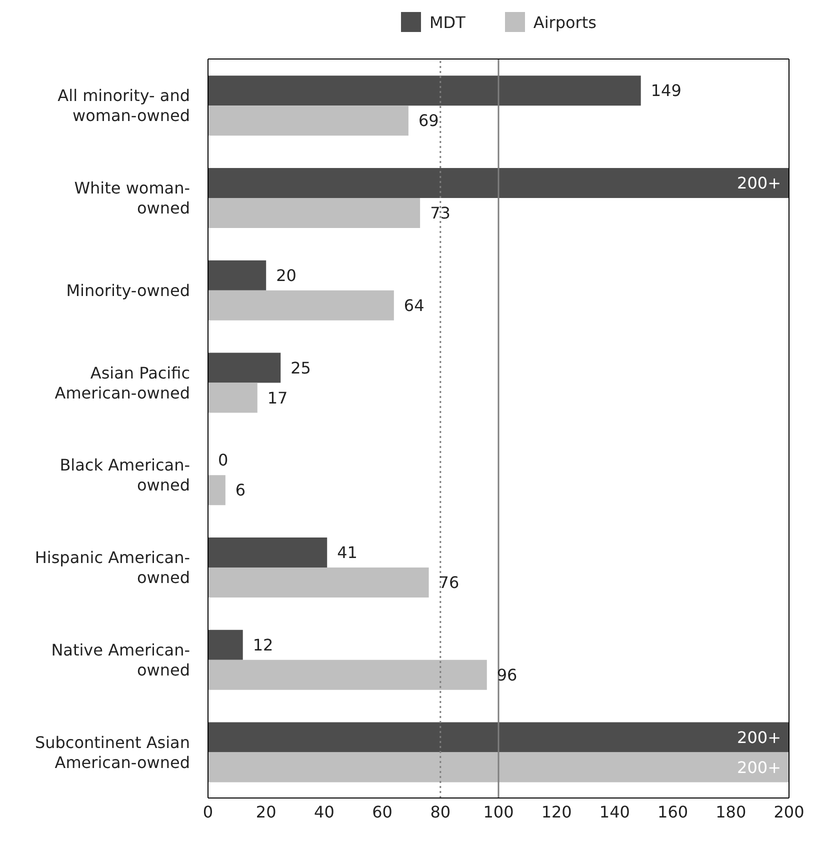  Describe the element at coordinates (447, 22) in the screenshot. I see `legend-label: MDT` at that location.